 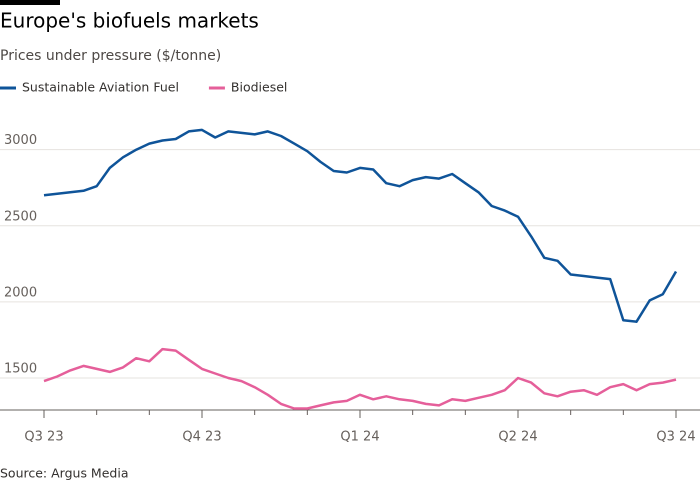 What do you see at coordinates (110, 56) in the screenshot?
I see `chart-subtitle: Prices under pressure ($/tonne)` at bounding box center [110, 56].